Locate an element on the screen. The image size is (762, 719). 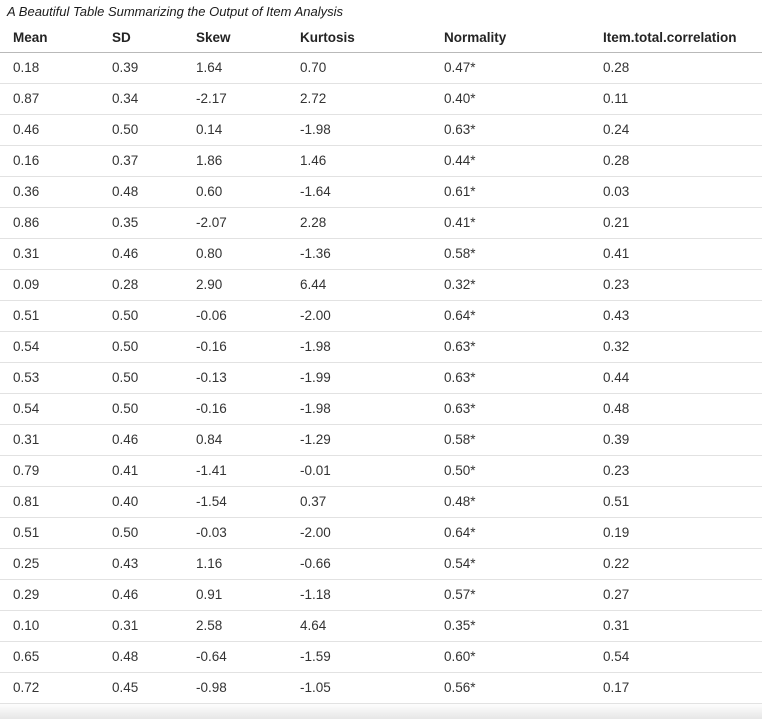
cell: 0.34 is located at coordinates (154, 99).